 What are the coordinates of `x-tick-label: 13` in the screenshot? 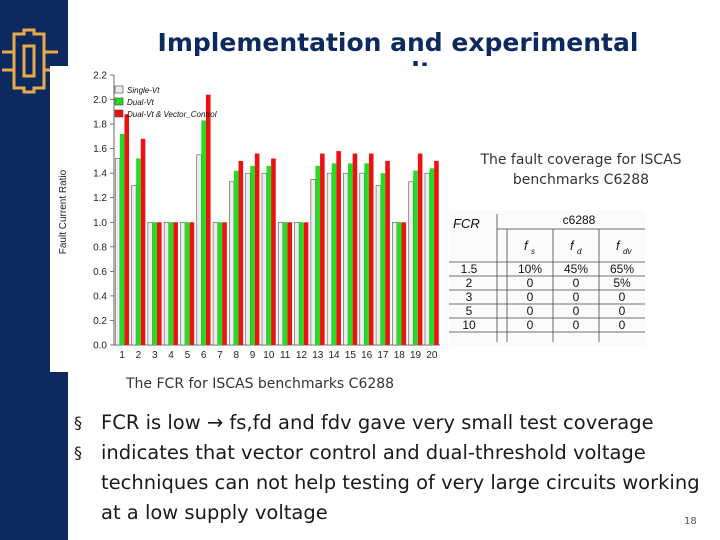 It's located at (318, 355).